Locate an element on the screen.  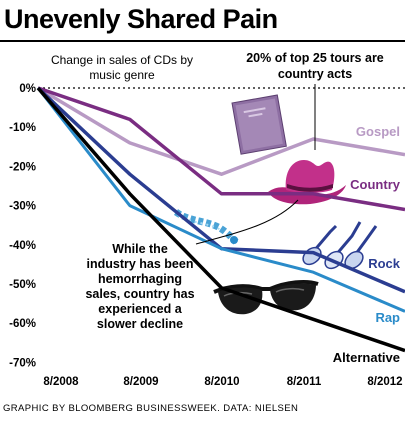
series-label-rap: Rap is located at coordinates (387, 317).